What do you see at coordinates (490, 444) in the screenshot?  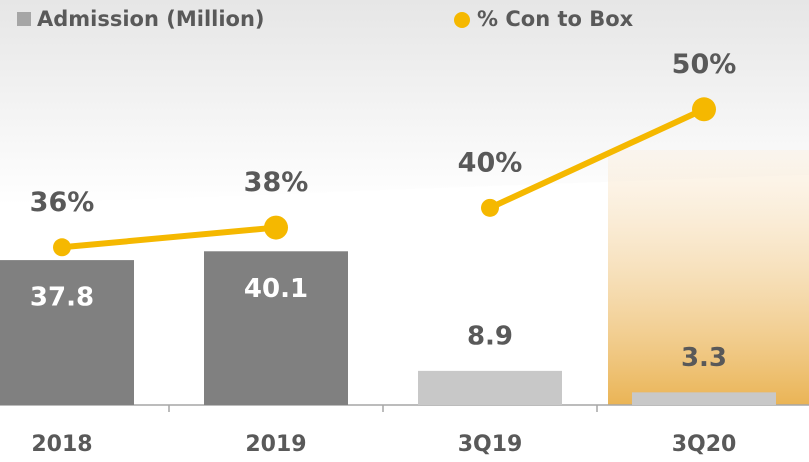 I see `x-tick-label: 3Q19` at bounding box center [490, 444].